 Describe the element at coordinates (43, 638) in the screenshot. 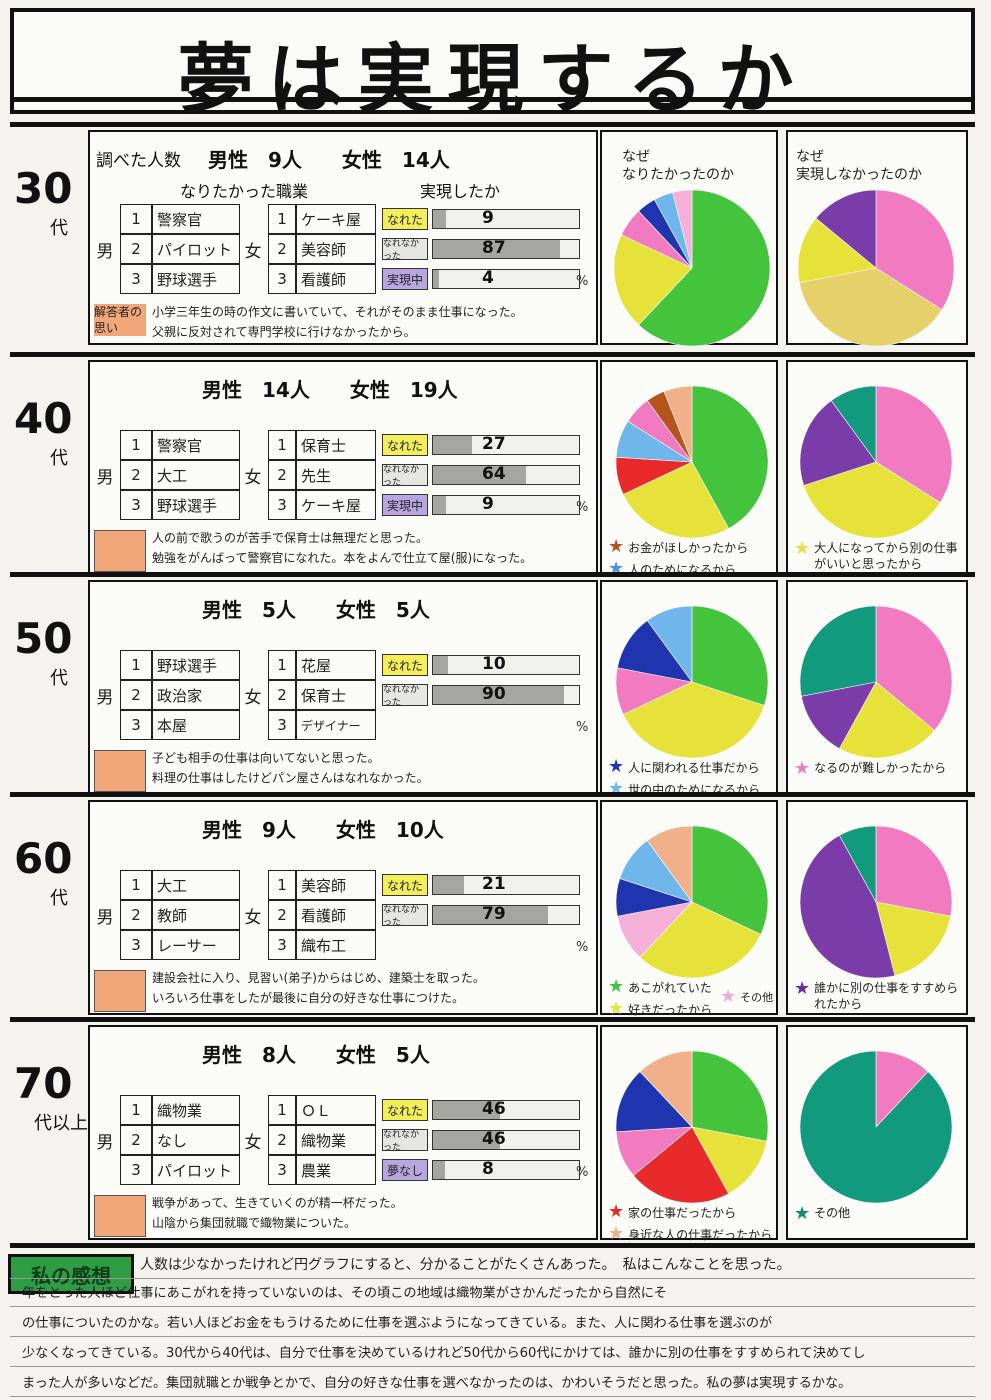

I see `age-label: 50` at that location.